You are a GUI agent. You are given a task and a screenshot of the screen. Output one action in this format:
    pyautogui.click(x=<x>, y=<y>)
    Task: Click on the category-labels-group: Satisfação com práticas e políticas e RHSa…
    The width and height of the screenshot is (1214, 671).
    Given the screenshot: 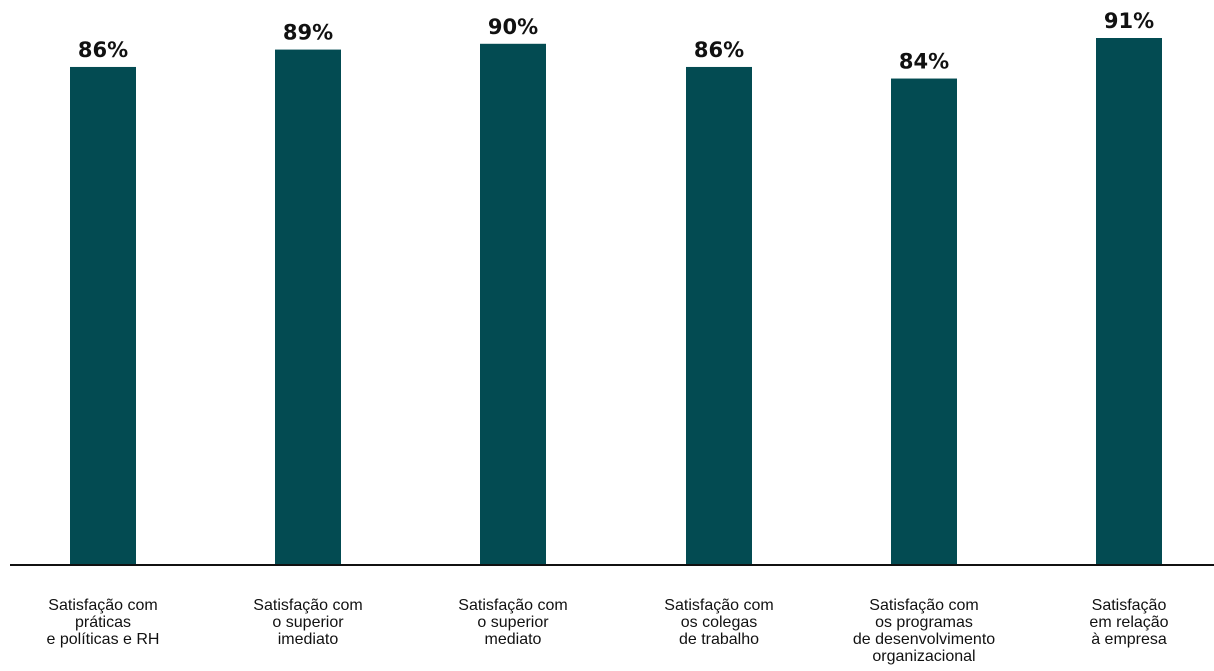 What is the action you would take?
    pyautogui.click(x=608, y=631)
    